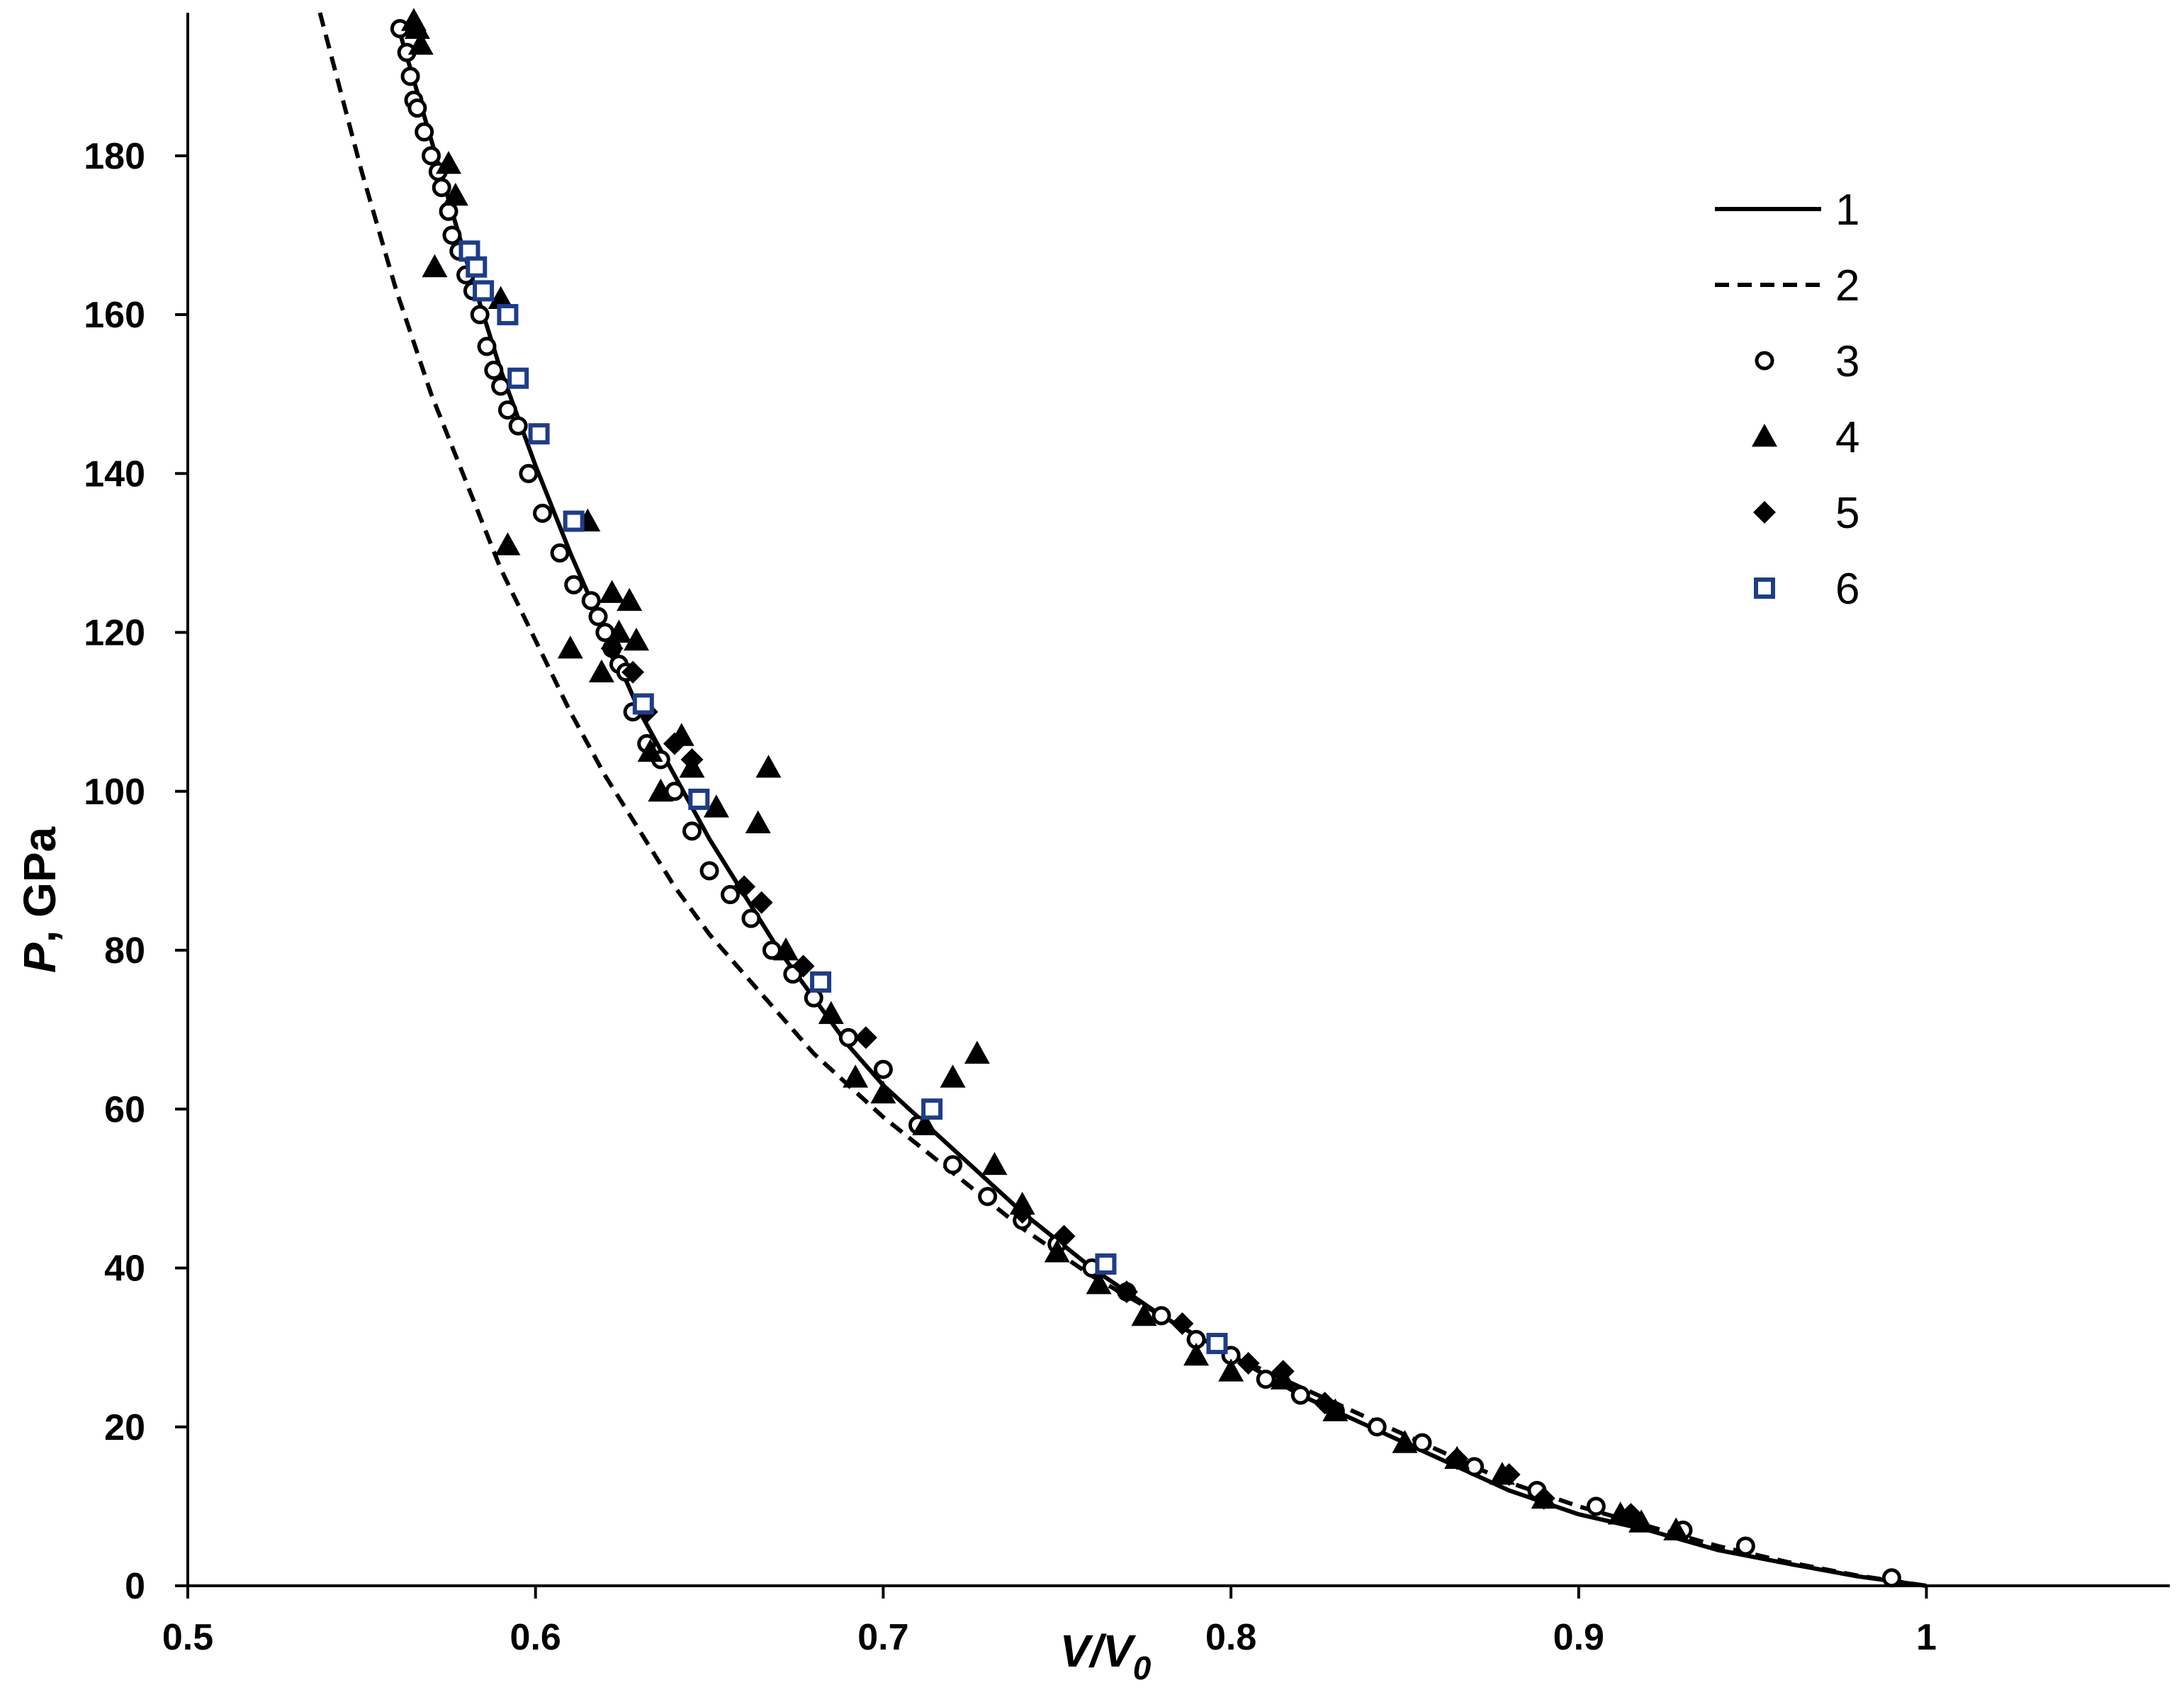 This screenshot has width=2184, height=1702. Describe the element at coordinates (1230, 1638) in the screenshot. I see `x-tick-label: 0.8` at that location.